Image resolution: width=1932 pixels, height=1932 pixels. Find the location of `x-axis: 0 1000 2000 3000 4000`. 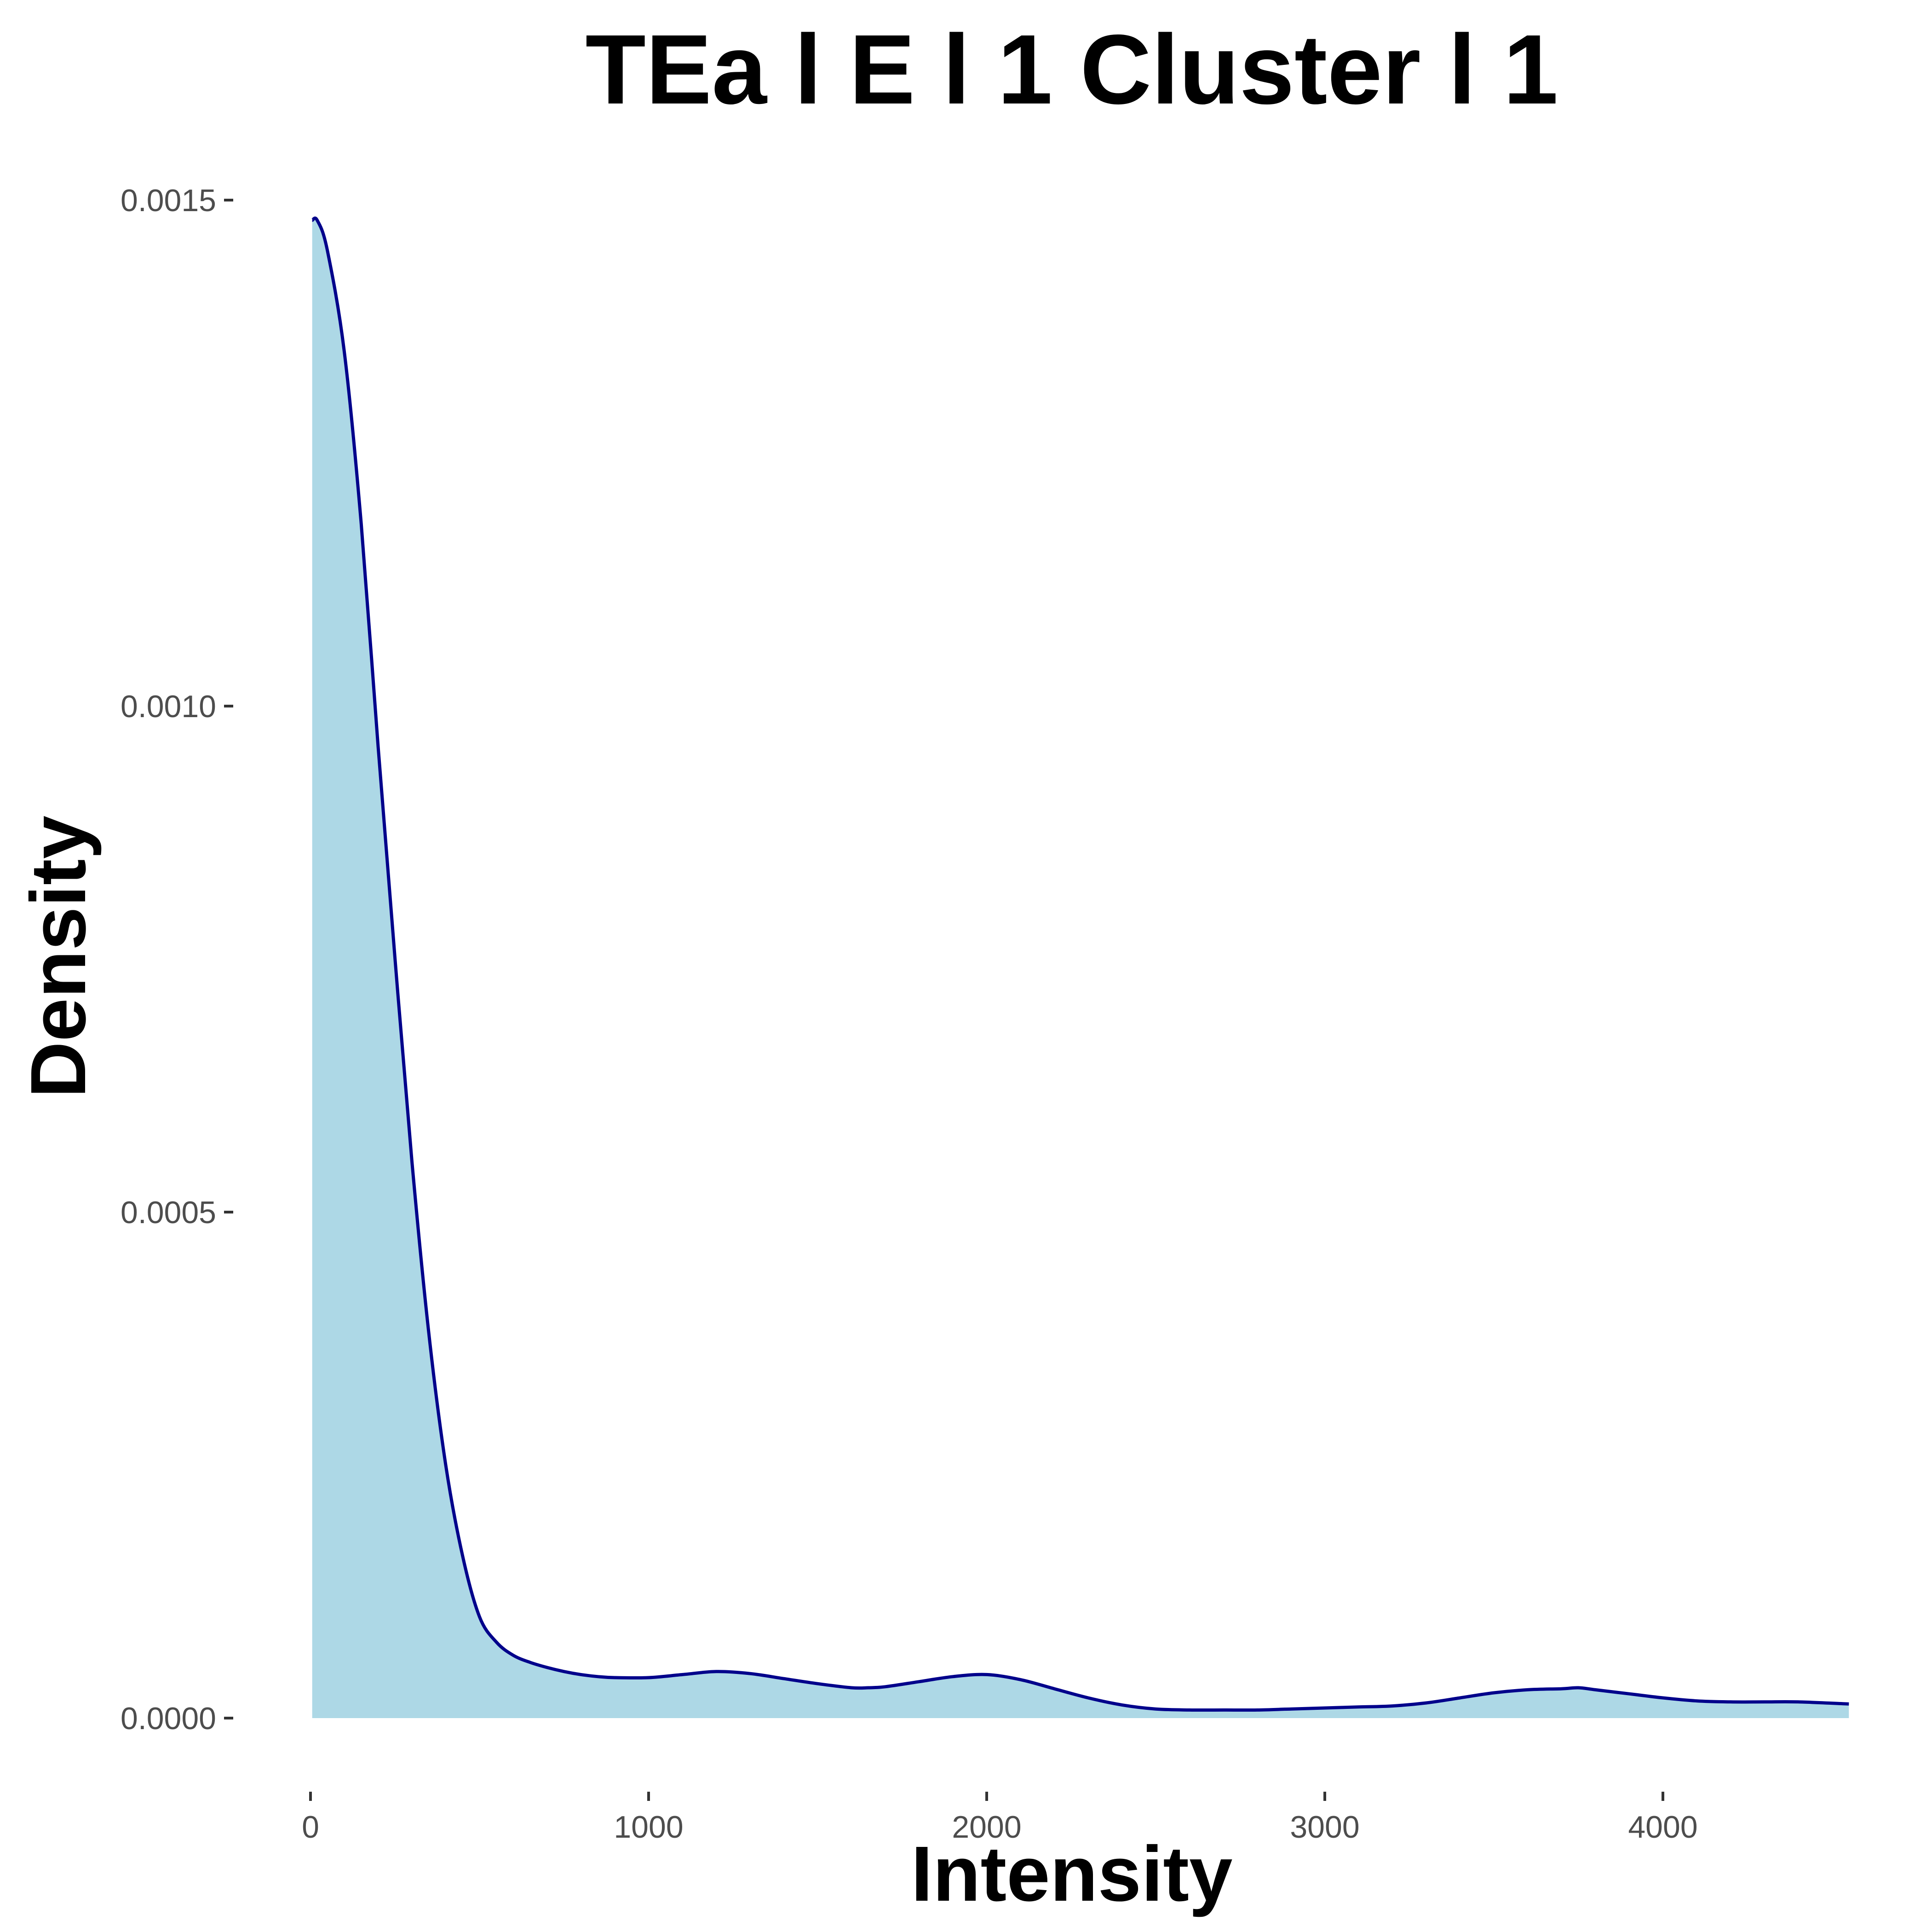

x-axis: 0 1000 2000 3000 4000 is located at coordinates (1000, 1818).